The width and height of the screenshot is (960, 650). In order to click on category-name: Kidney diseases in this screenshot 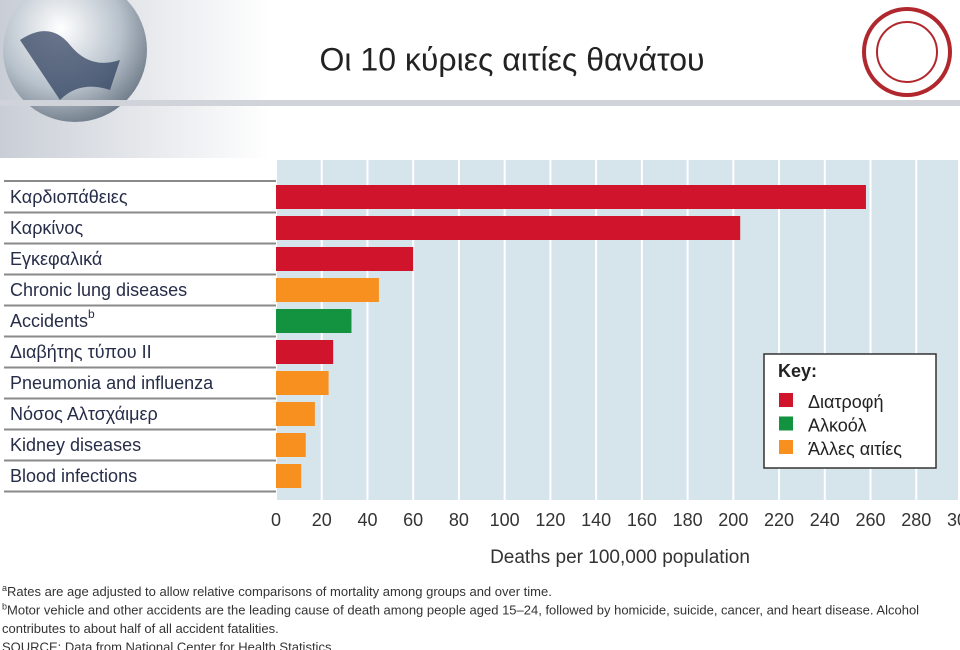, I will do `click(75, 445)`.